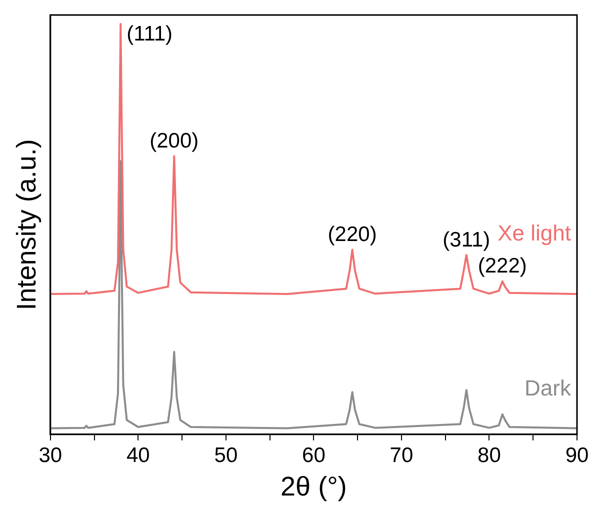  I want to click on x-tick-label: 50, so click(226, 455).